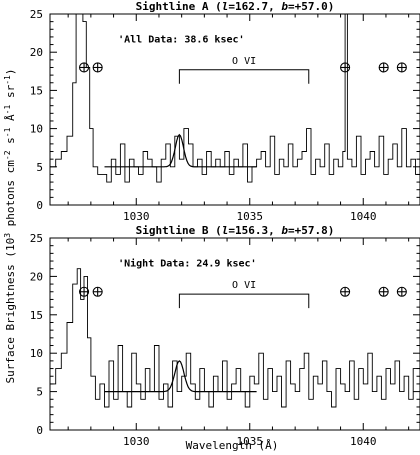  I want to click on y-label-part: s, so click(10, 143).